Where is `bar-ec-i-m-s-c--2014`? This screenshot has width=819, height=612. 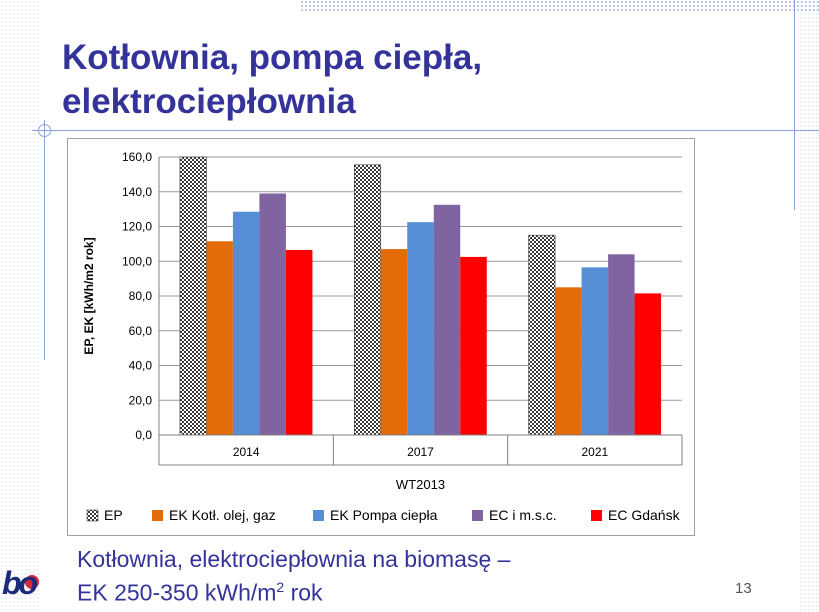
bar-ec-i-m-s-c--2014 is located at coordinates (272, 314).